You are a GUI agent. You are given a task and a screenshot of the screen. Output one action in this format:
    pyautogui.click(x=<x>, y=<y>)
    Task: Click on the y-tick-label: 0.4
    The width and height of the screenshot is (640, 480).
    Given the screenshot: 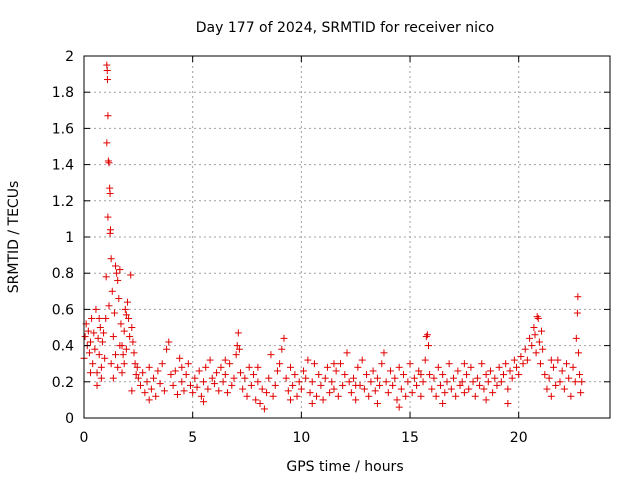 What is the action you would take?
    pyautogui.click(x=63, y=347)
    